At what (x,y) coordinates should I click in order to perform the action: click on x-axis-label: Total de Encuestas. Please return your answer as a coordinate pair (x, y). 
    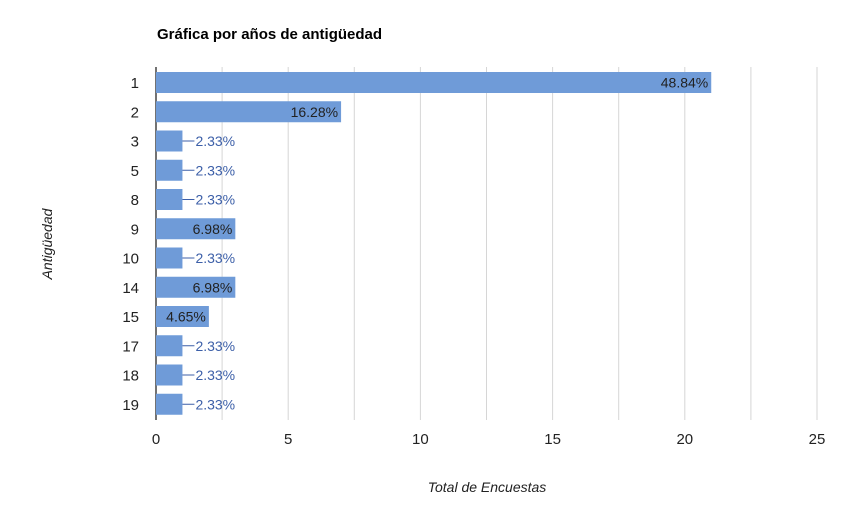
    Looking at the image, I should click on (487, 487).